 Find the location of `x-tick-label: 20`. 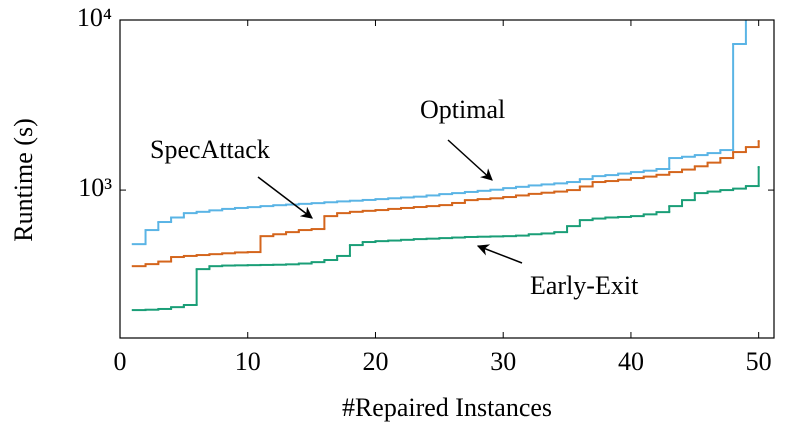

x-tick-label: 20 is located at coordinates (375, 361).